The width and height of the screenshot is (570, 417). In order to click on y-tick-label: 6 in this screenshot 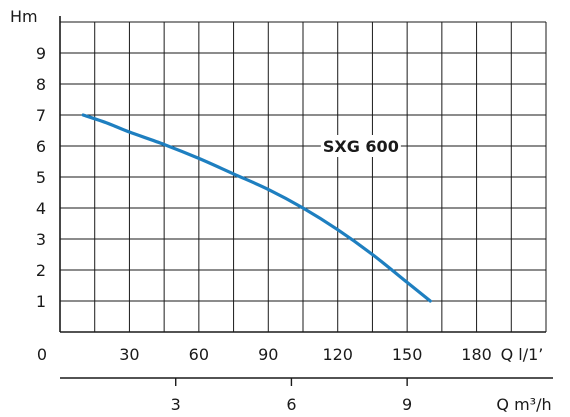, I will do `click(41, 146)`.